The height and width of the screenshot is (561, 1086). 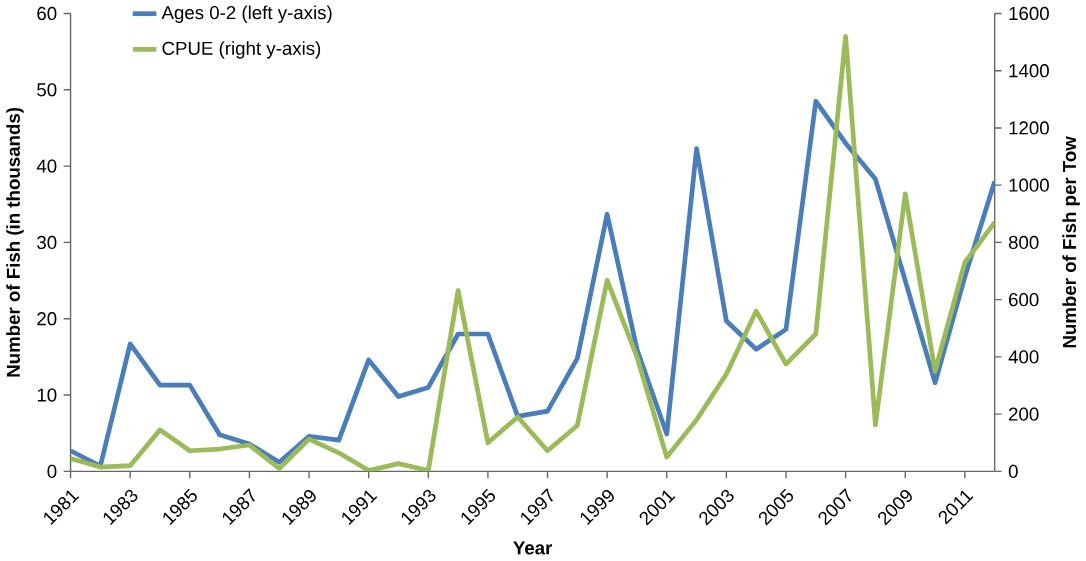 What do you see at coordinates (52, 471) in the screenshot?
I see `y-tick-label: 0` at bounding box center [52, 471].